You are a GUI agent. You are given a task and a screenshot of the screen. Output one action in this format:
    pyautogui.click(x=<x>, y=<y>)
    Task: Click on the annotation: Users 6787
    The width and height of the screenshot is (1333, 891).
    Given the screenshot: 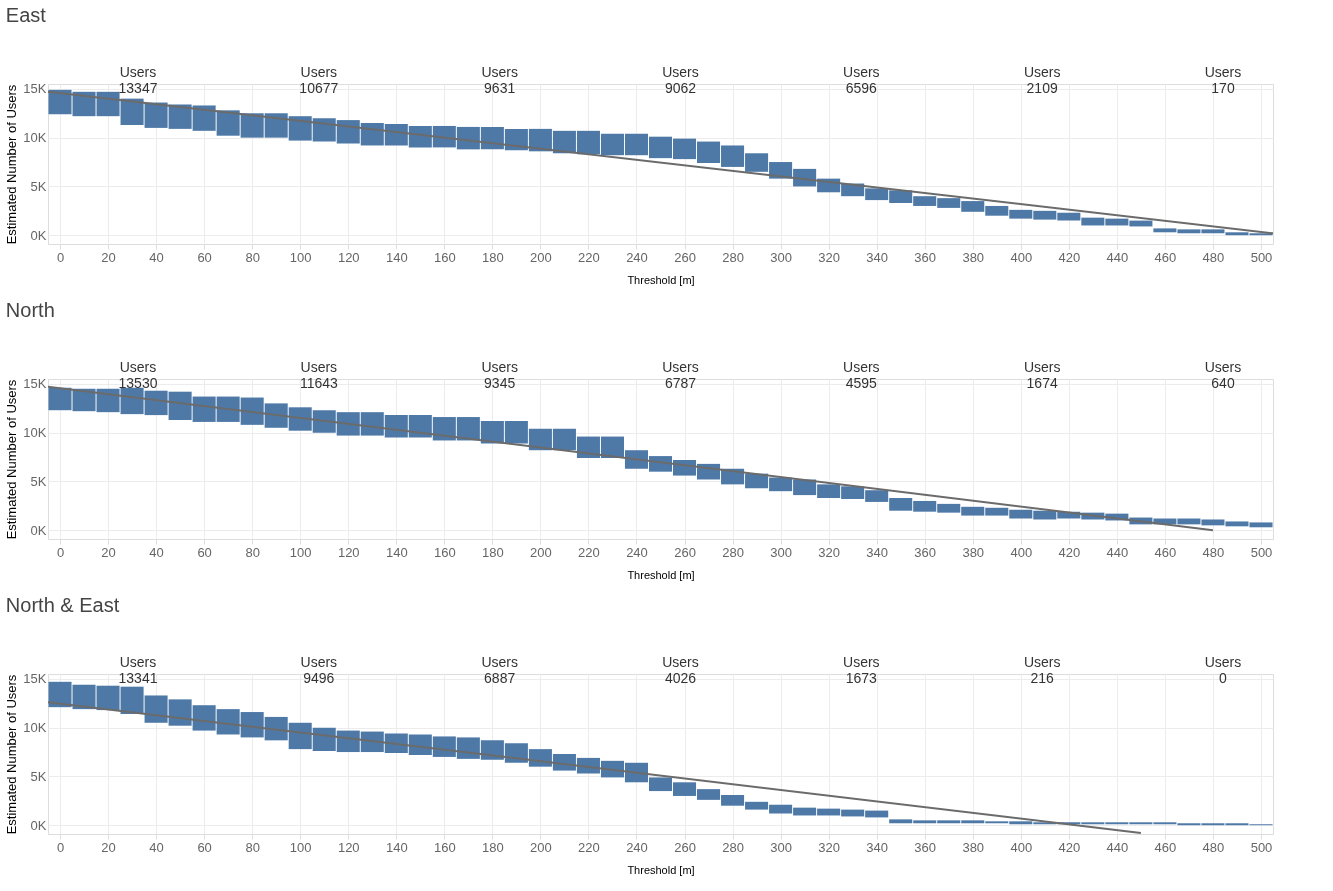 What is the action you would take?
    pyautogui.click(x=680, y=375)
    